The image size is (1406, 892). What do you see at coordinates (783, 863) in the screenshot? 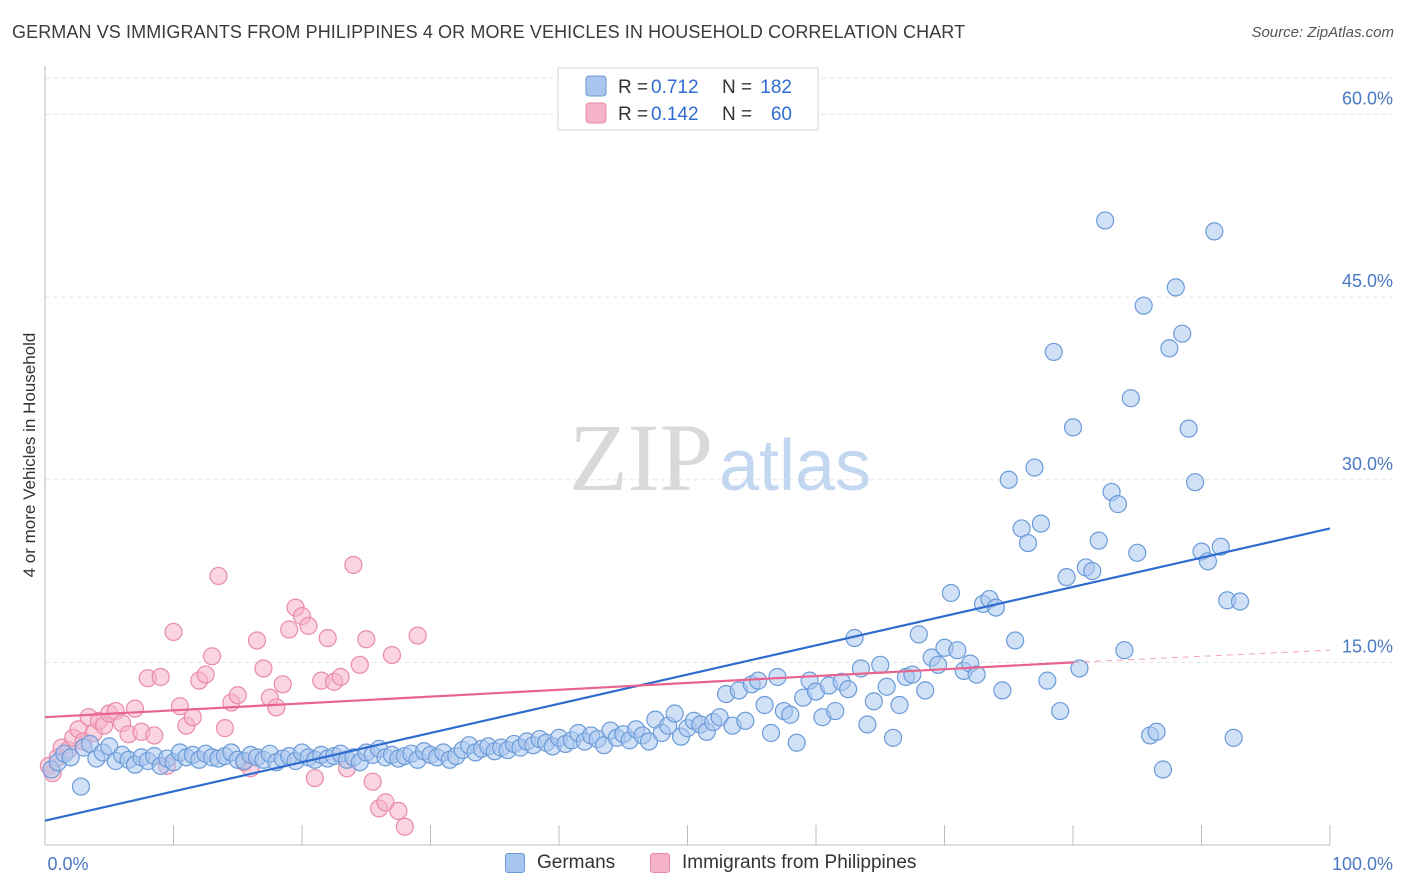
I see `legend-item-philippines: Immigrants from Philippines` at bounding box center [783, 863].